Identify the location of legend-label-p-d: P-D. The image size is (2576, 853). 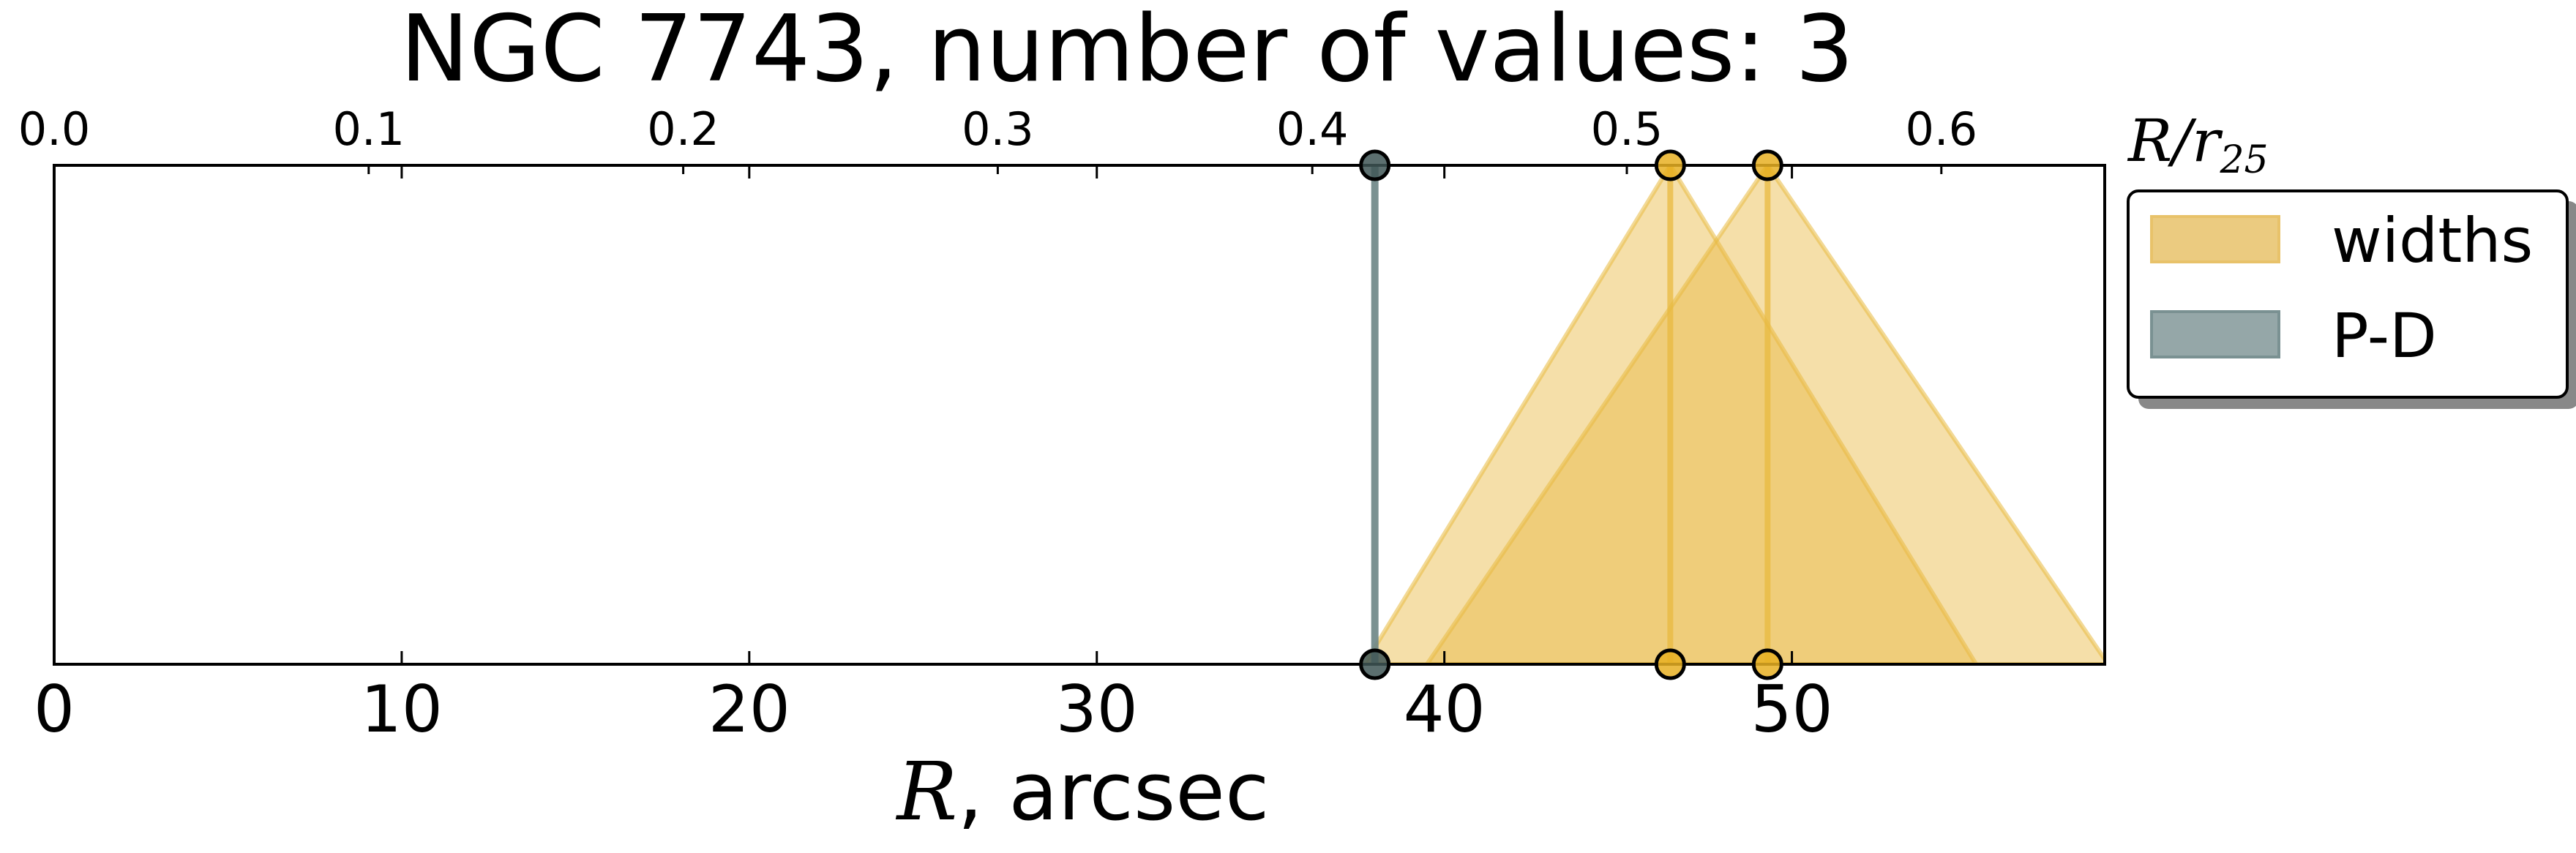
(2384, 336).